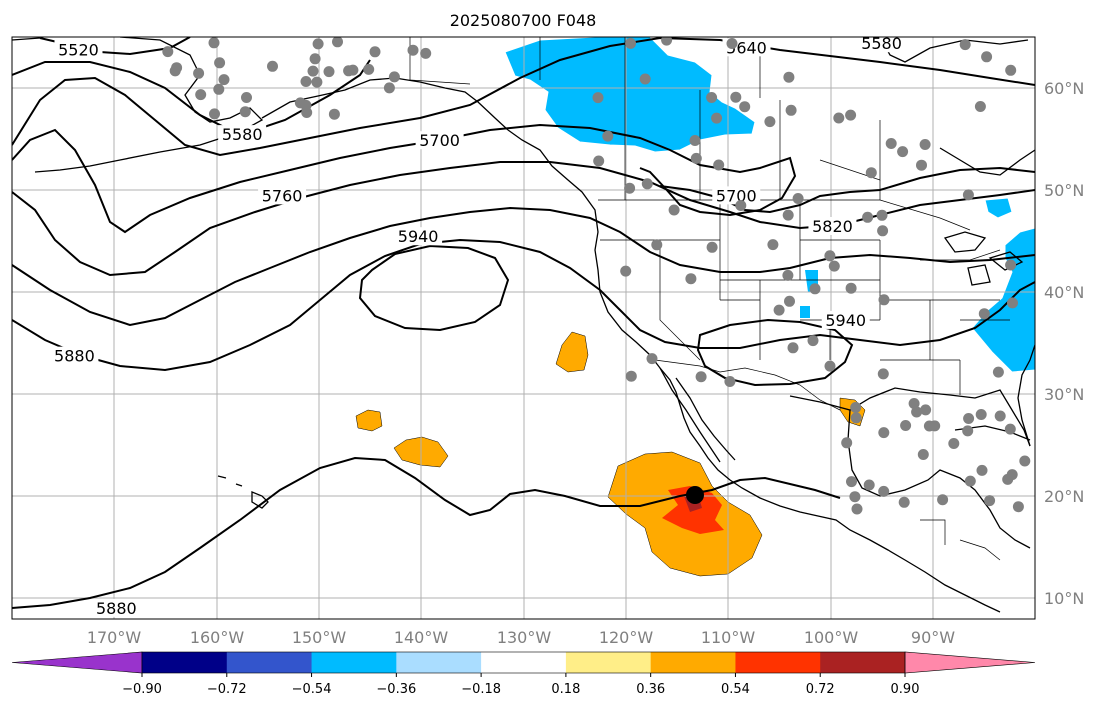 This screenshot has height=712, width=1105. I want to click on colorbar-tick-label: −0.90, so click(142, 689).